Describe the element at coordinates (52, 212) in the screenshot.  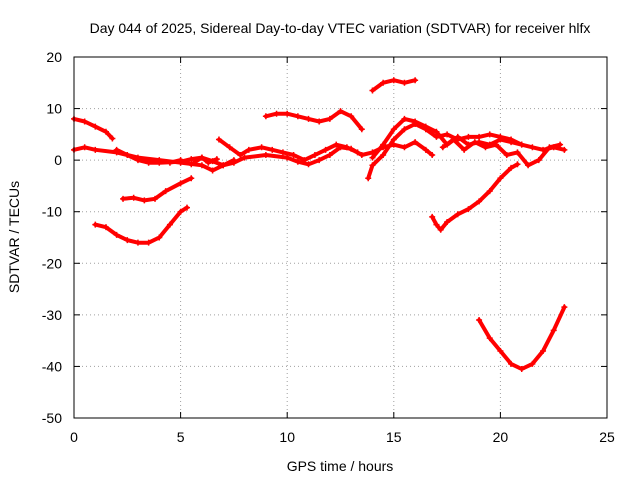
I see `y-tick-label: -10` at that location.